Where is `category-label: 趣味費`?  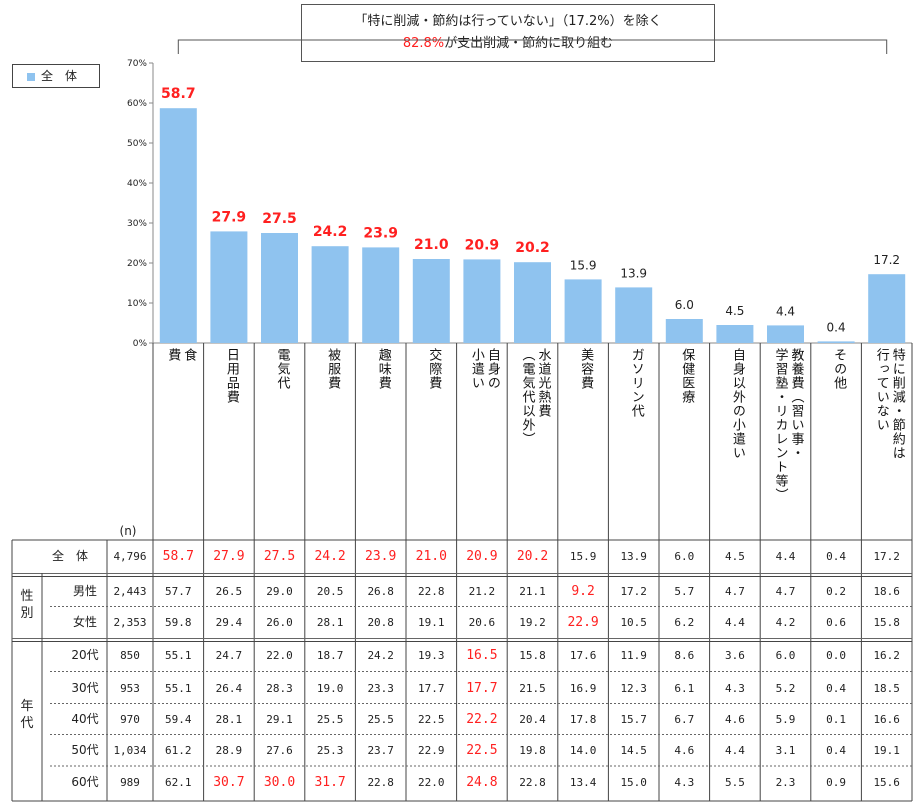 category-label: 趣味費 is located at coordinates (383, 369).